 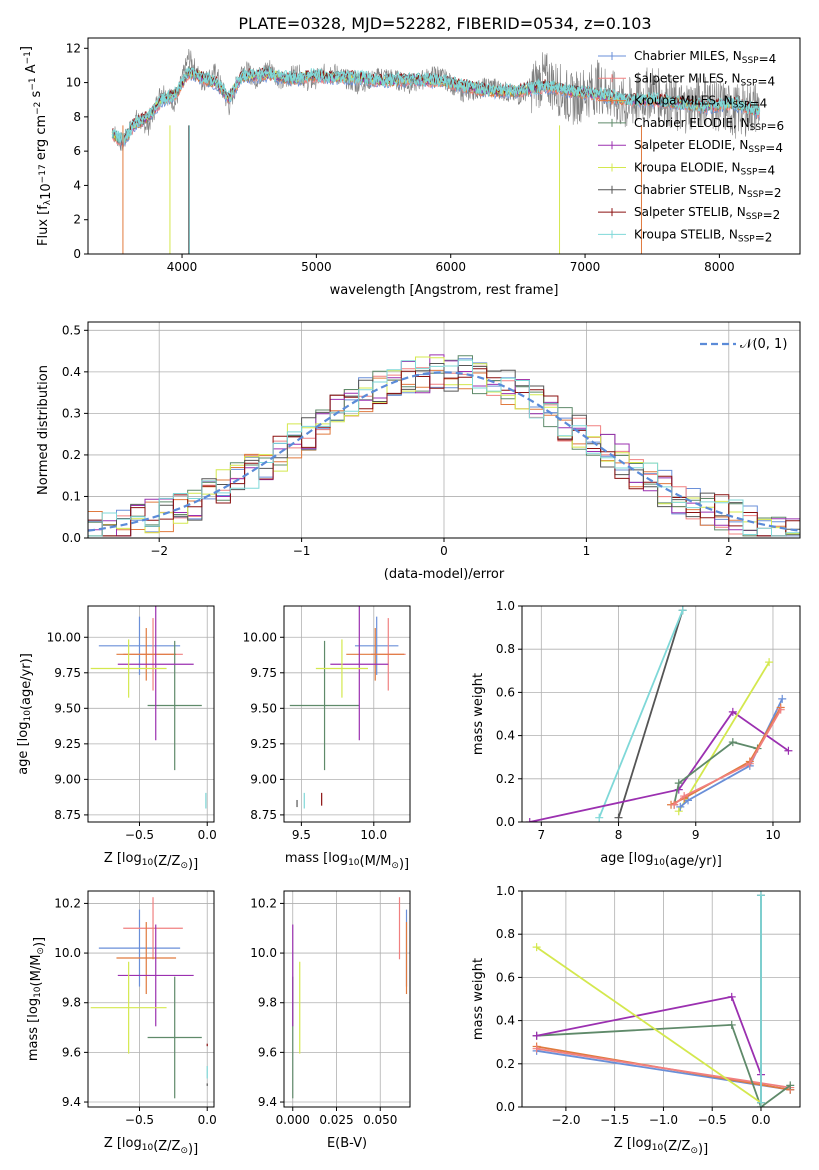 I want to click on x-tick-label: 0.025, so click(x=336, y=1120).